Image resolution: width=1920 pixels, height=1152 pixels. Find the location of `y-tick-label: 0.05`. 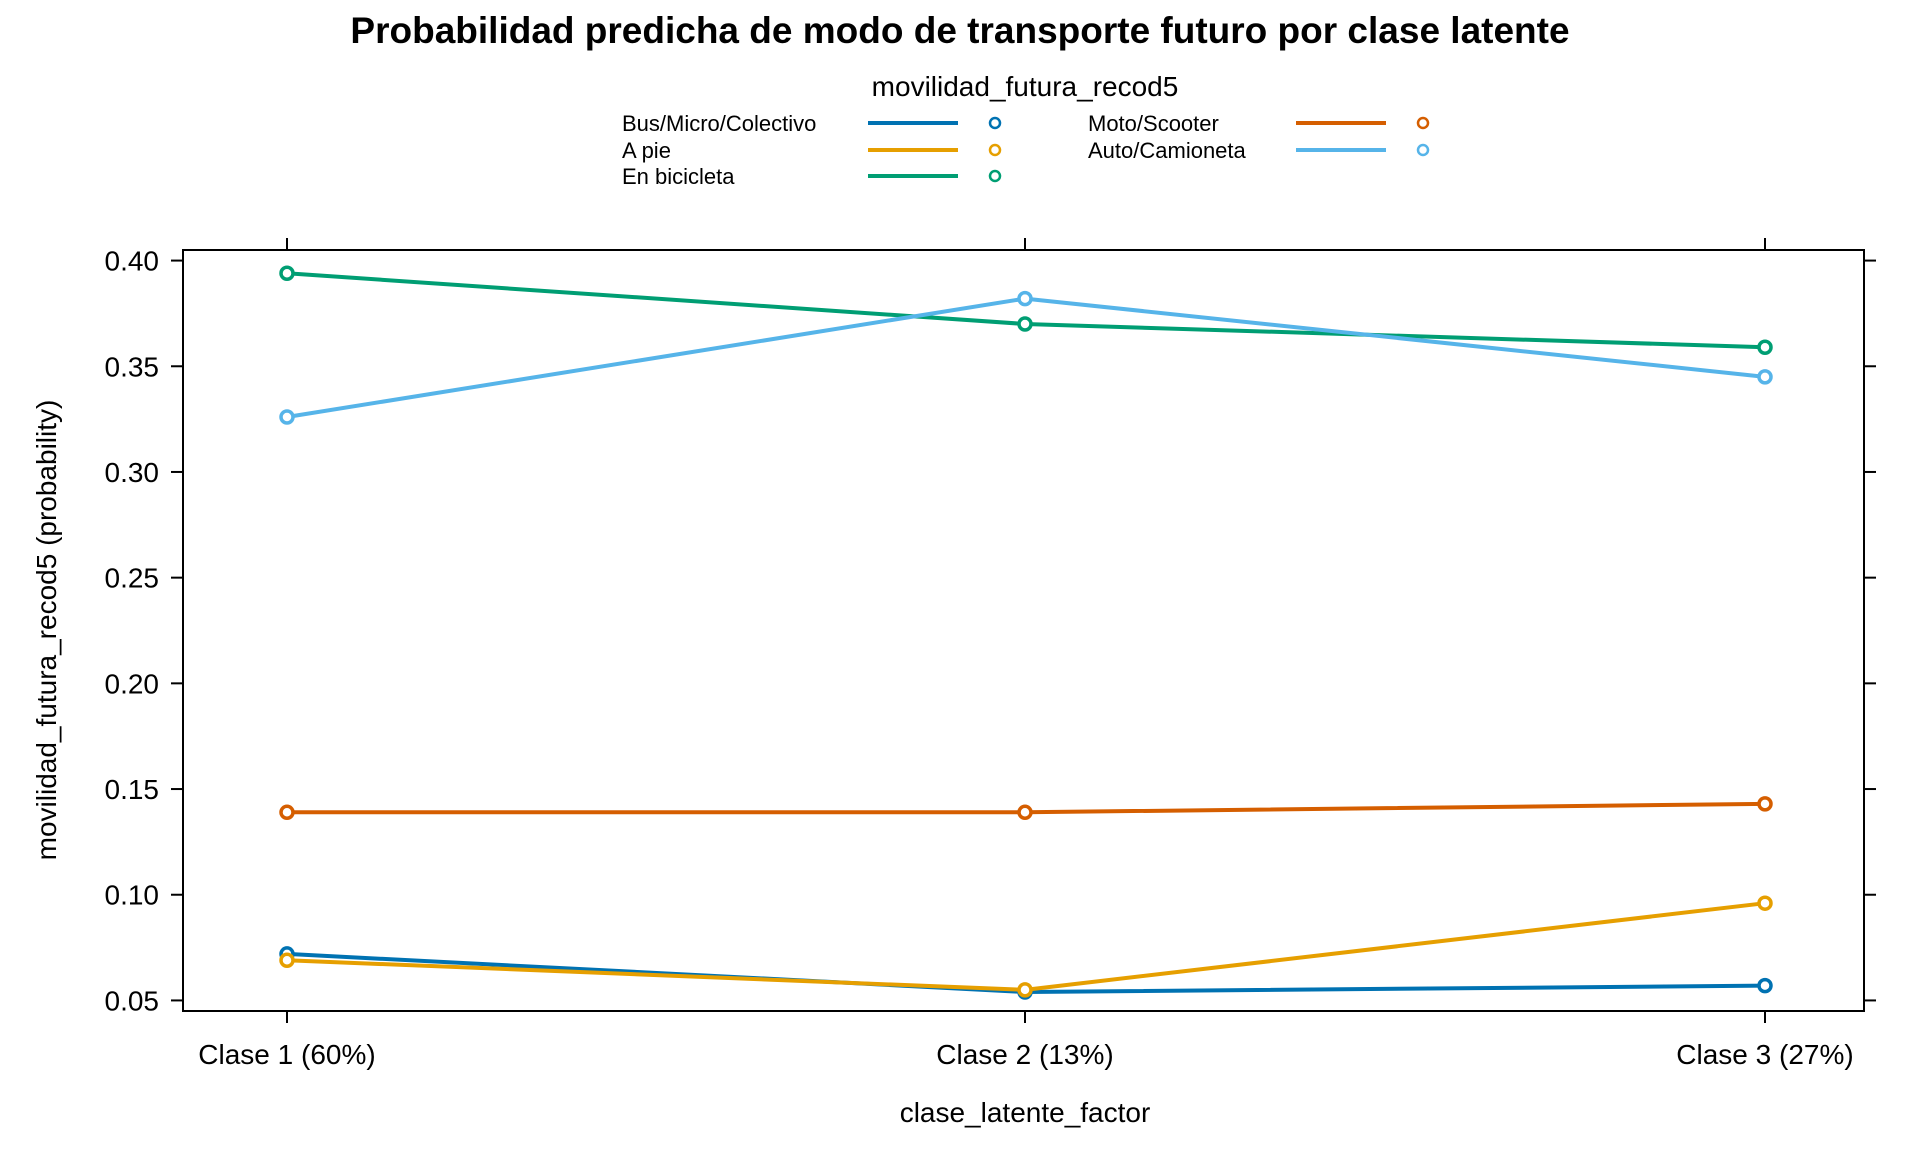

y-tick-label: 0.05 is located at coordinates (132, 1000).